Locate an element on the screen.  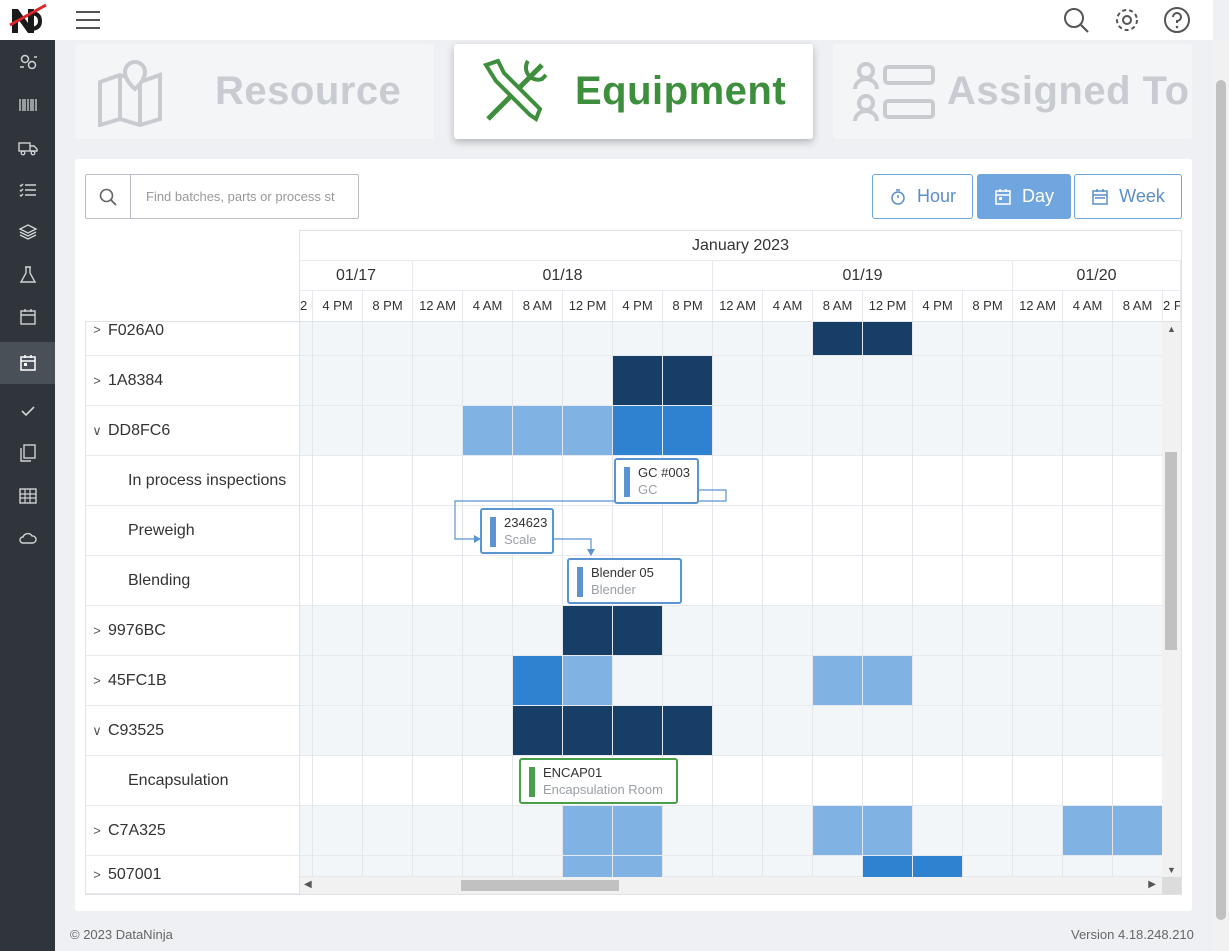
resource-child-row: Preweigh is located at coordinates (193, 531).